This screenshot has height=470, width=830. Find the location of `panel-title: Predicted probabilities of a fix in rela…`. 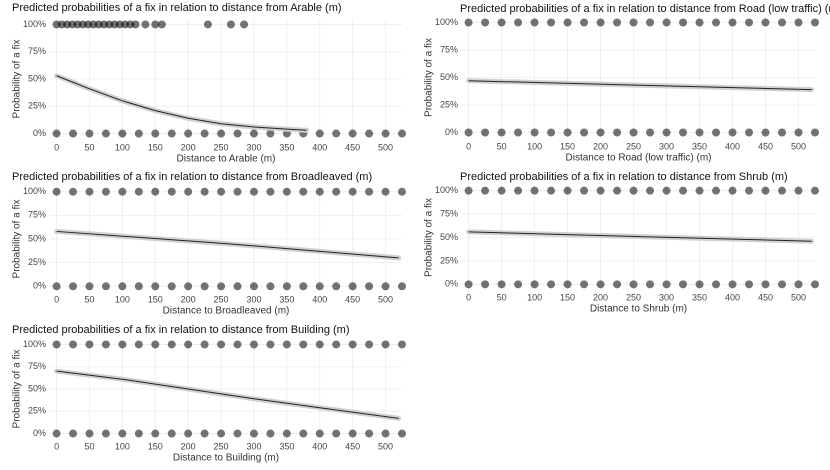

panel-title: Predicted probabilities of a fix in rela… is located at coordinates (192, 177).